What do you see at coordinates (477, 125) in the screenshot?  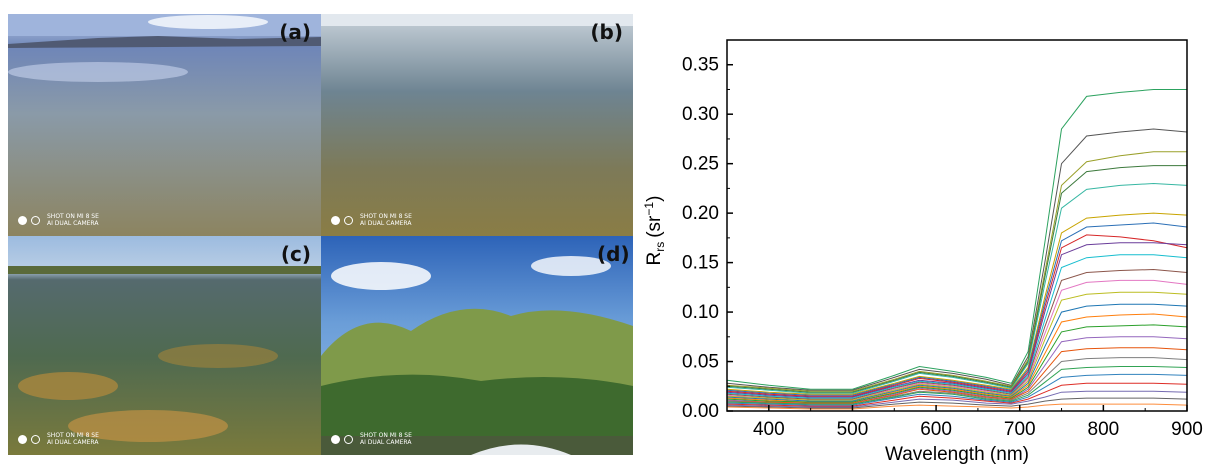 I see `photo-panel-b: (b) SHOT ON MI 8 SE AI DUAL CAMERA` at bounding box center [477, 125].